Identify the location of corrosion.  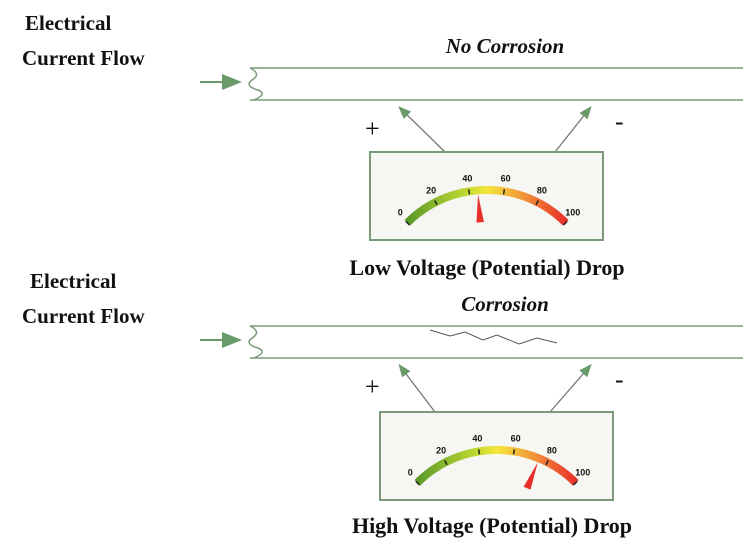
(493, 337).